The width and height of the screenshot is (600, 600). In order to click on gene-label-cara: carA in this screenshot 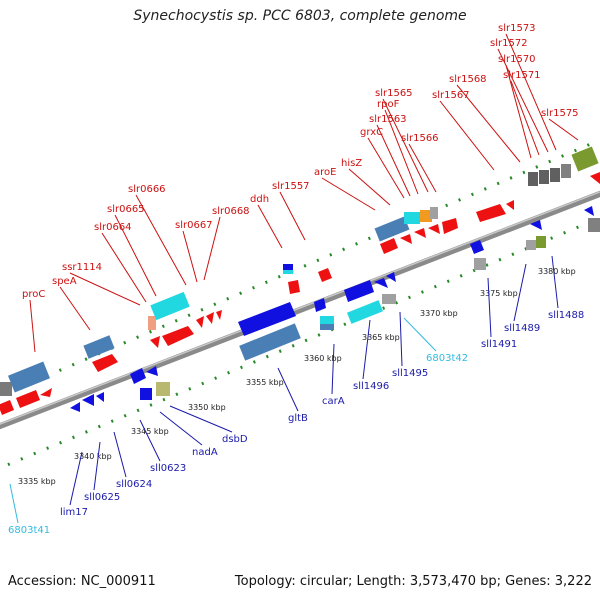, I will do `click(333, 401)`.